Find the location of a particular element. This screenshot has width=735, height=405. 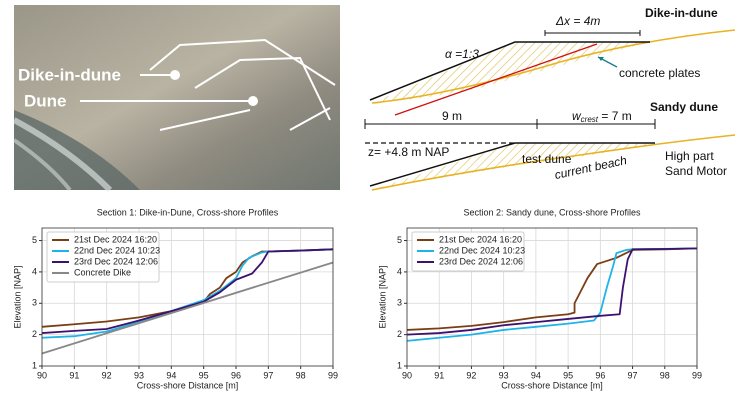

diagram-label: = 7 m is located at coordinates (615, 116).